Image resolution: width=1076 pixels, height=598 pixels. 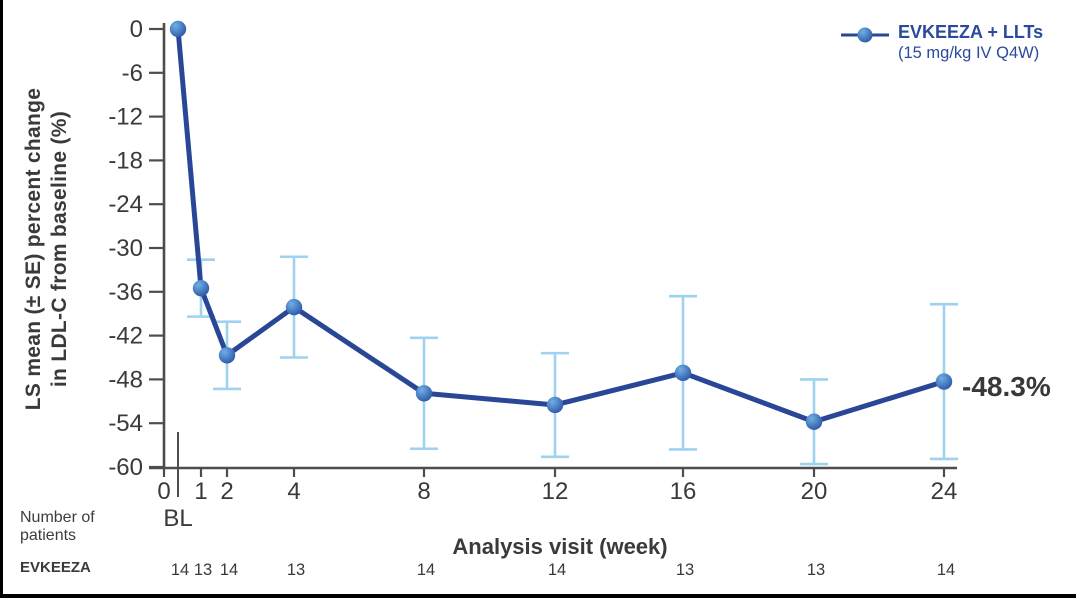 I want to click on y-tick-label: -18, so click(x=125, y=160).